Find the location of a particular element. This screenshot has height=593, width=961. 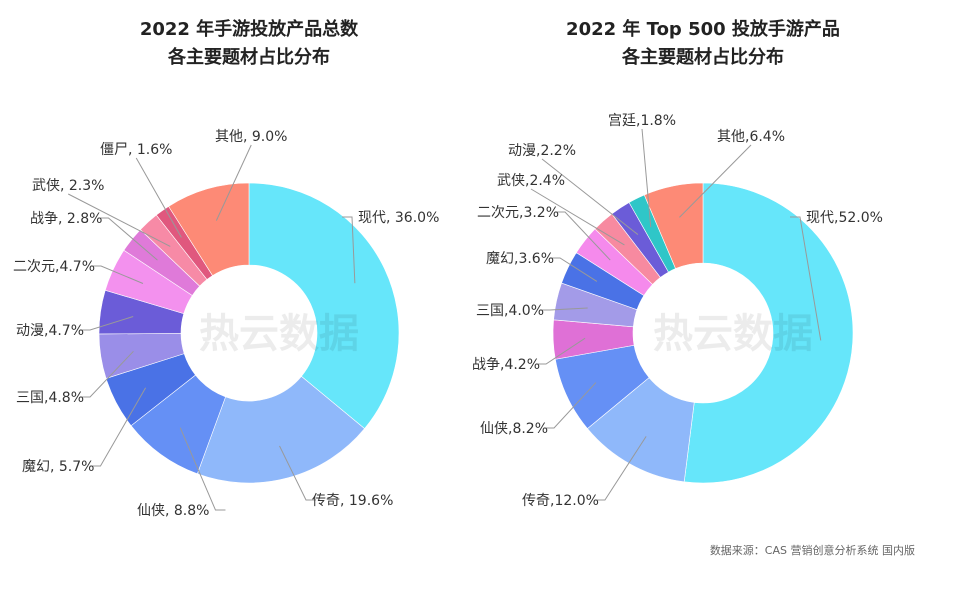

data-source: 数据来源：CAS 营销创意分析系统 国内版 is located at coordinates (812, 550).